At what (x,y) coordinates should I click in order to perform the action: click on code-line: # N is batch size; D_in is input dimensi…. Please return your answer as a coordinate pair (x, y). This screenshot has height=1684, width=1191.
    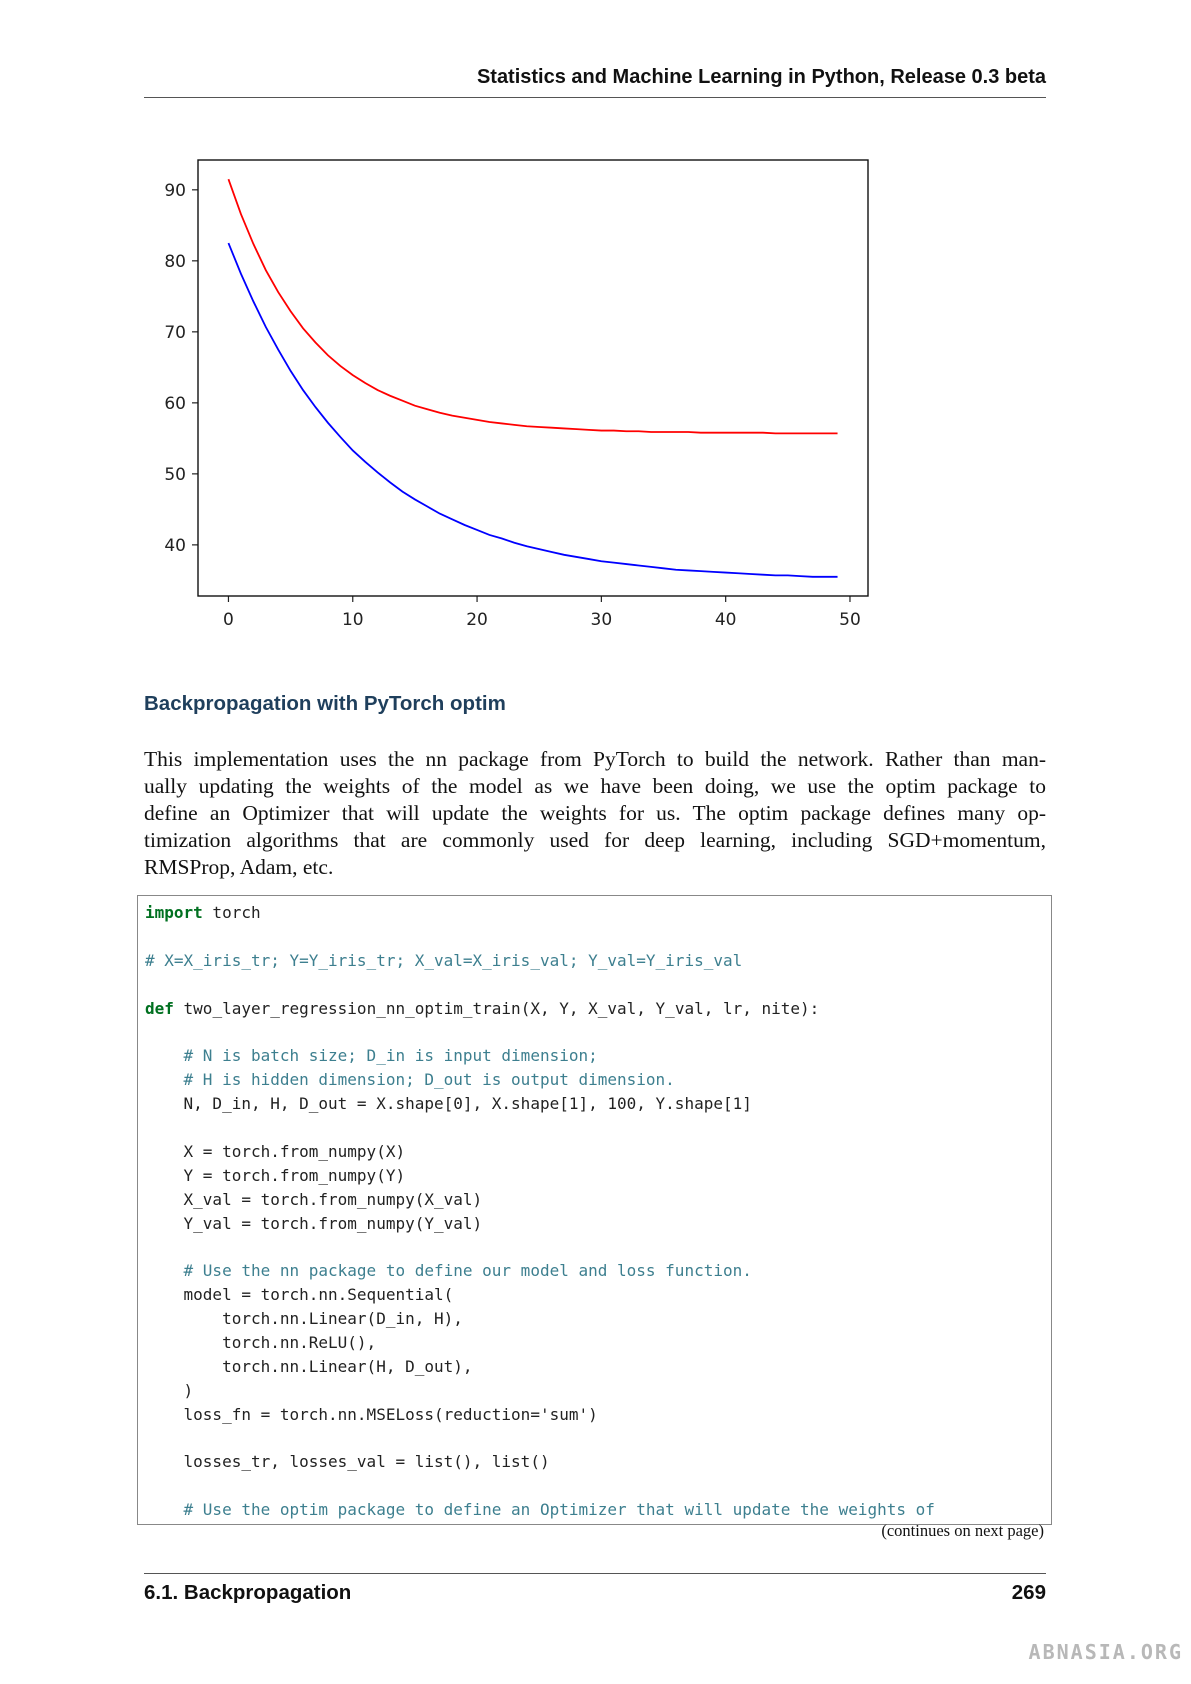
    Looking at the image, I should click on (371, 1056).